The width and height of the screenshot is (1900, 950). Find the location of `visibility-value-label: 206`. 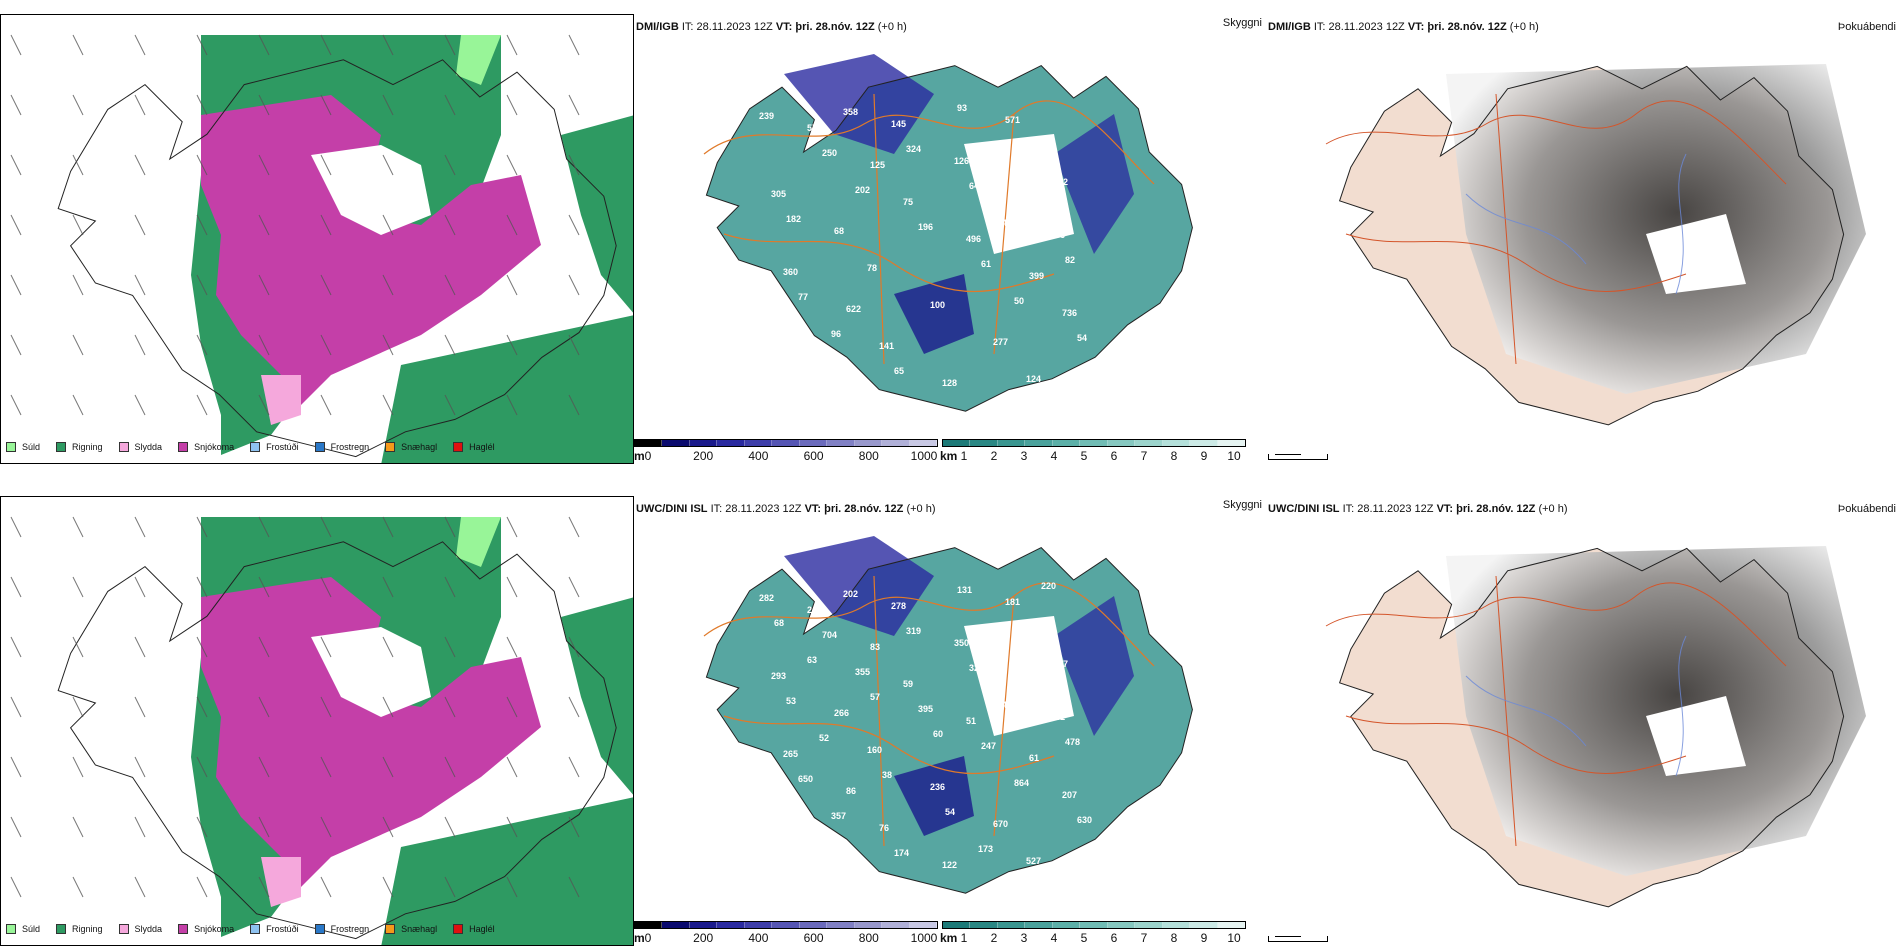

visibility-value-label: 206 is located at coordinates (1045, 639).